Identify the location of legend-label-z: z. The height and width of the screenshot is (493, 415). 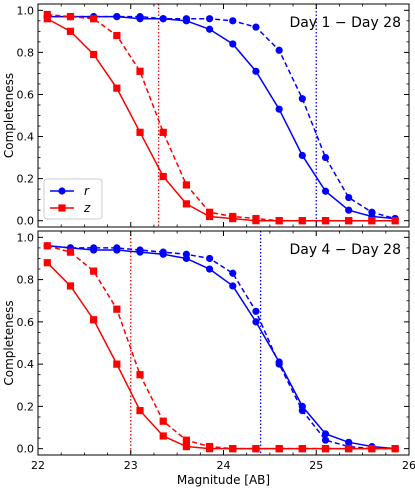
(87, 208).